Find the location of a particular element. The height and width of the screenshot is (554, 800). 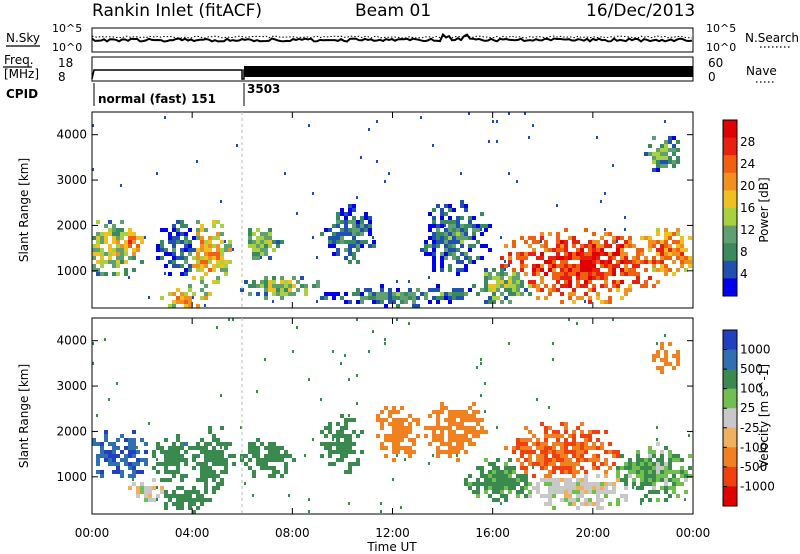

freq-tick-low: 8 is located at coordinates (62, 77).